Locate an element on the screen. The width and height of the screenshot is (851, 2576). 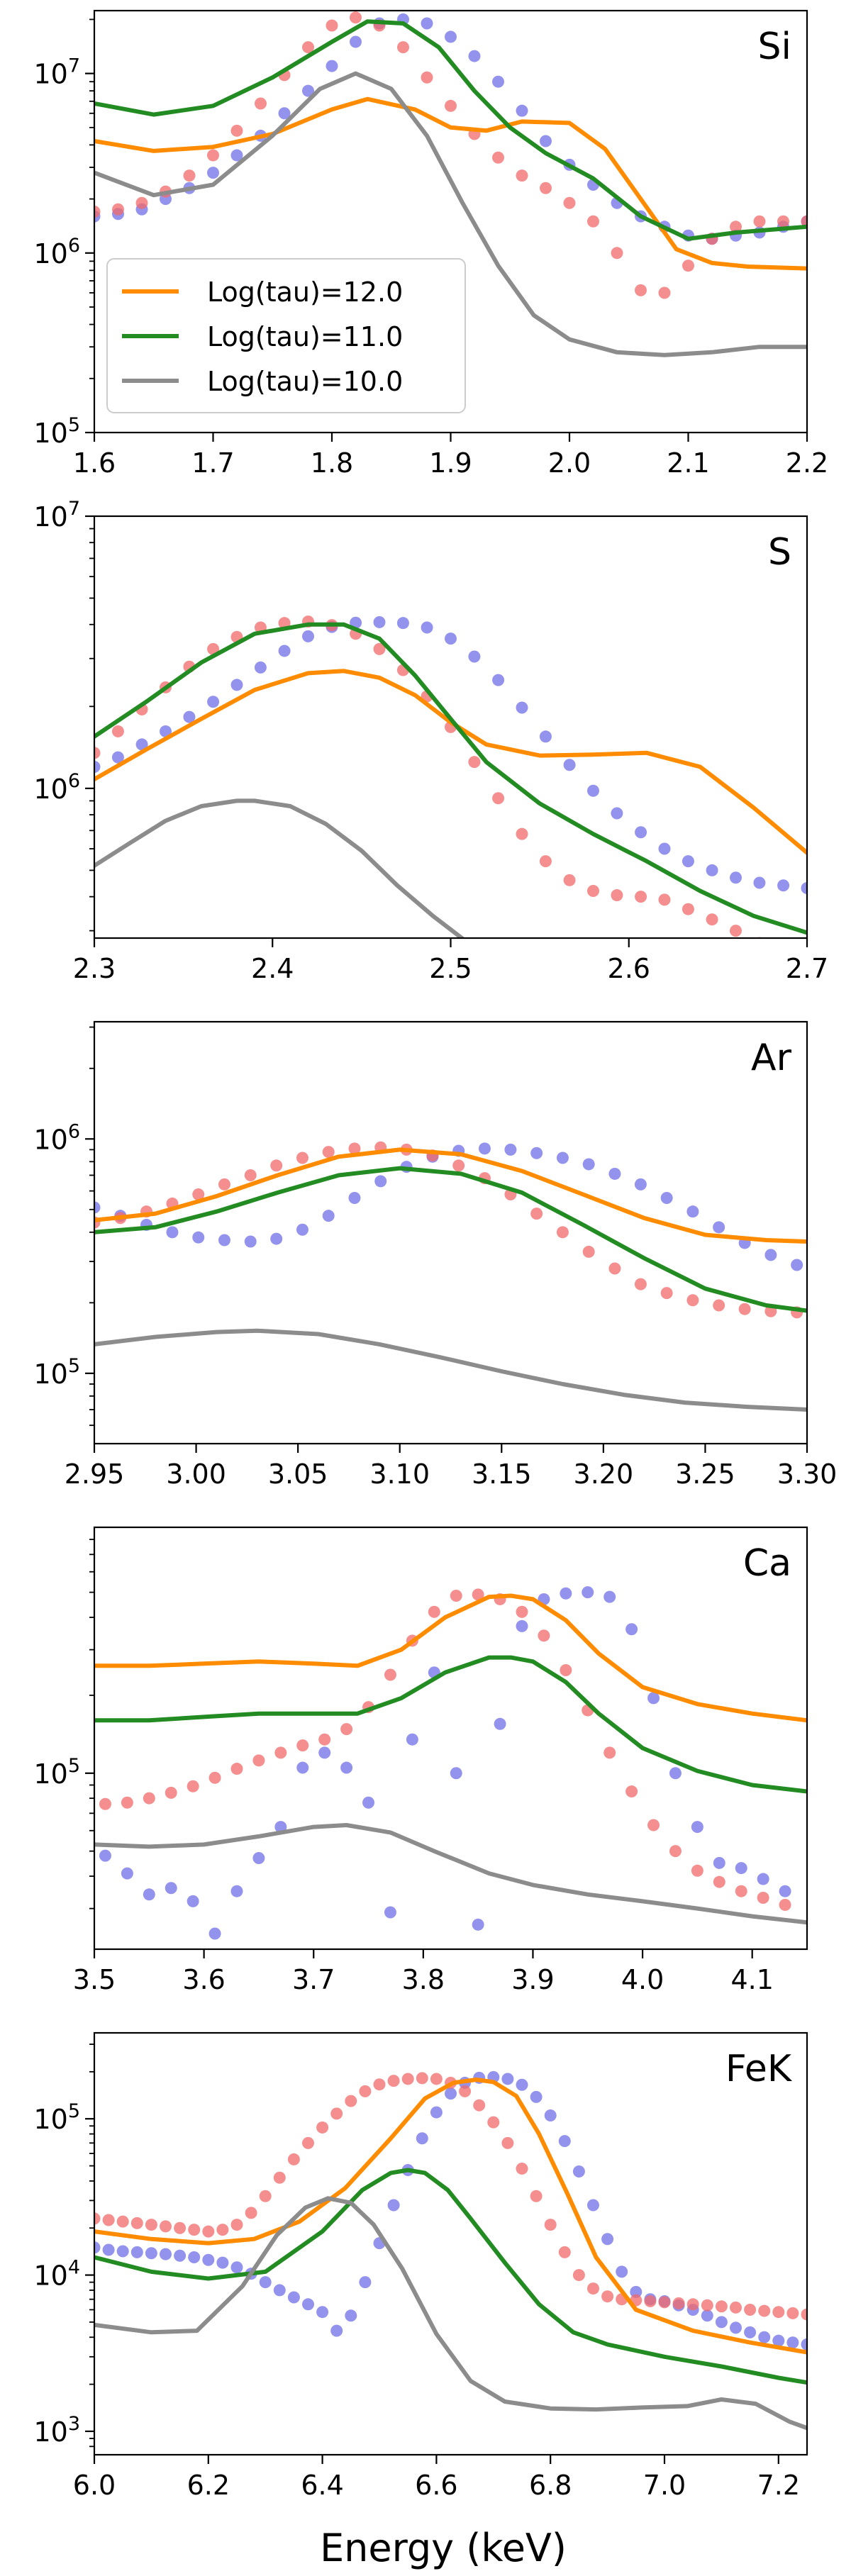
panel-title: Si is located at coordinates (774, 47).